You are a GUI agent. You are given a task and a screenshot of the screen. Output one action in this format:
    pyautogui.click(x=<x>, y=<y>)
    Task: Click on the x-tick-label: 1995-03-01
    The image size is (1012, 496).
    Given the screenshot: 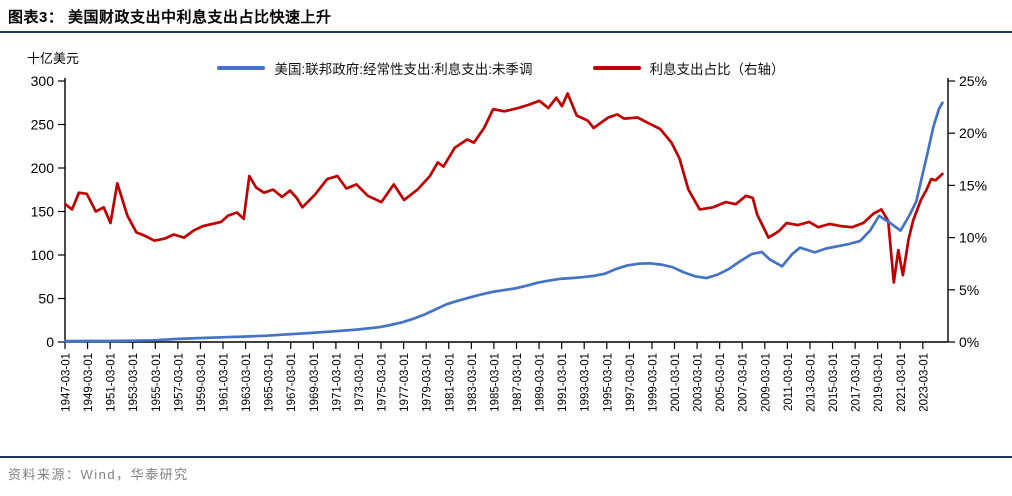 What is the action you would take?
    pyautogui.click(x=608, y=382)
    